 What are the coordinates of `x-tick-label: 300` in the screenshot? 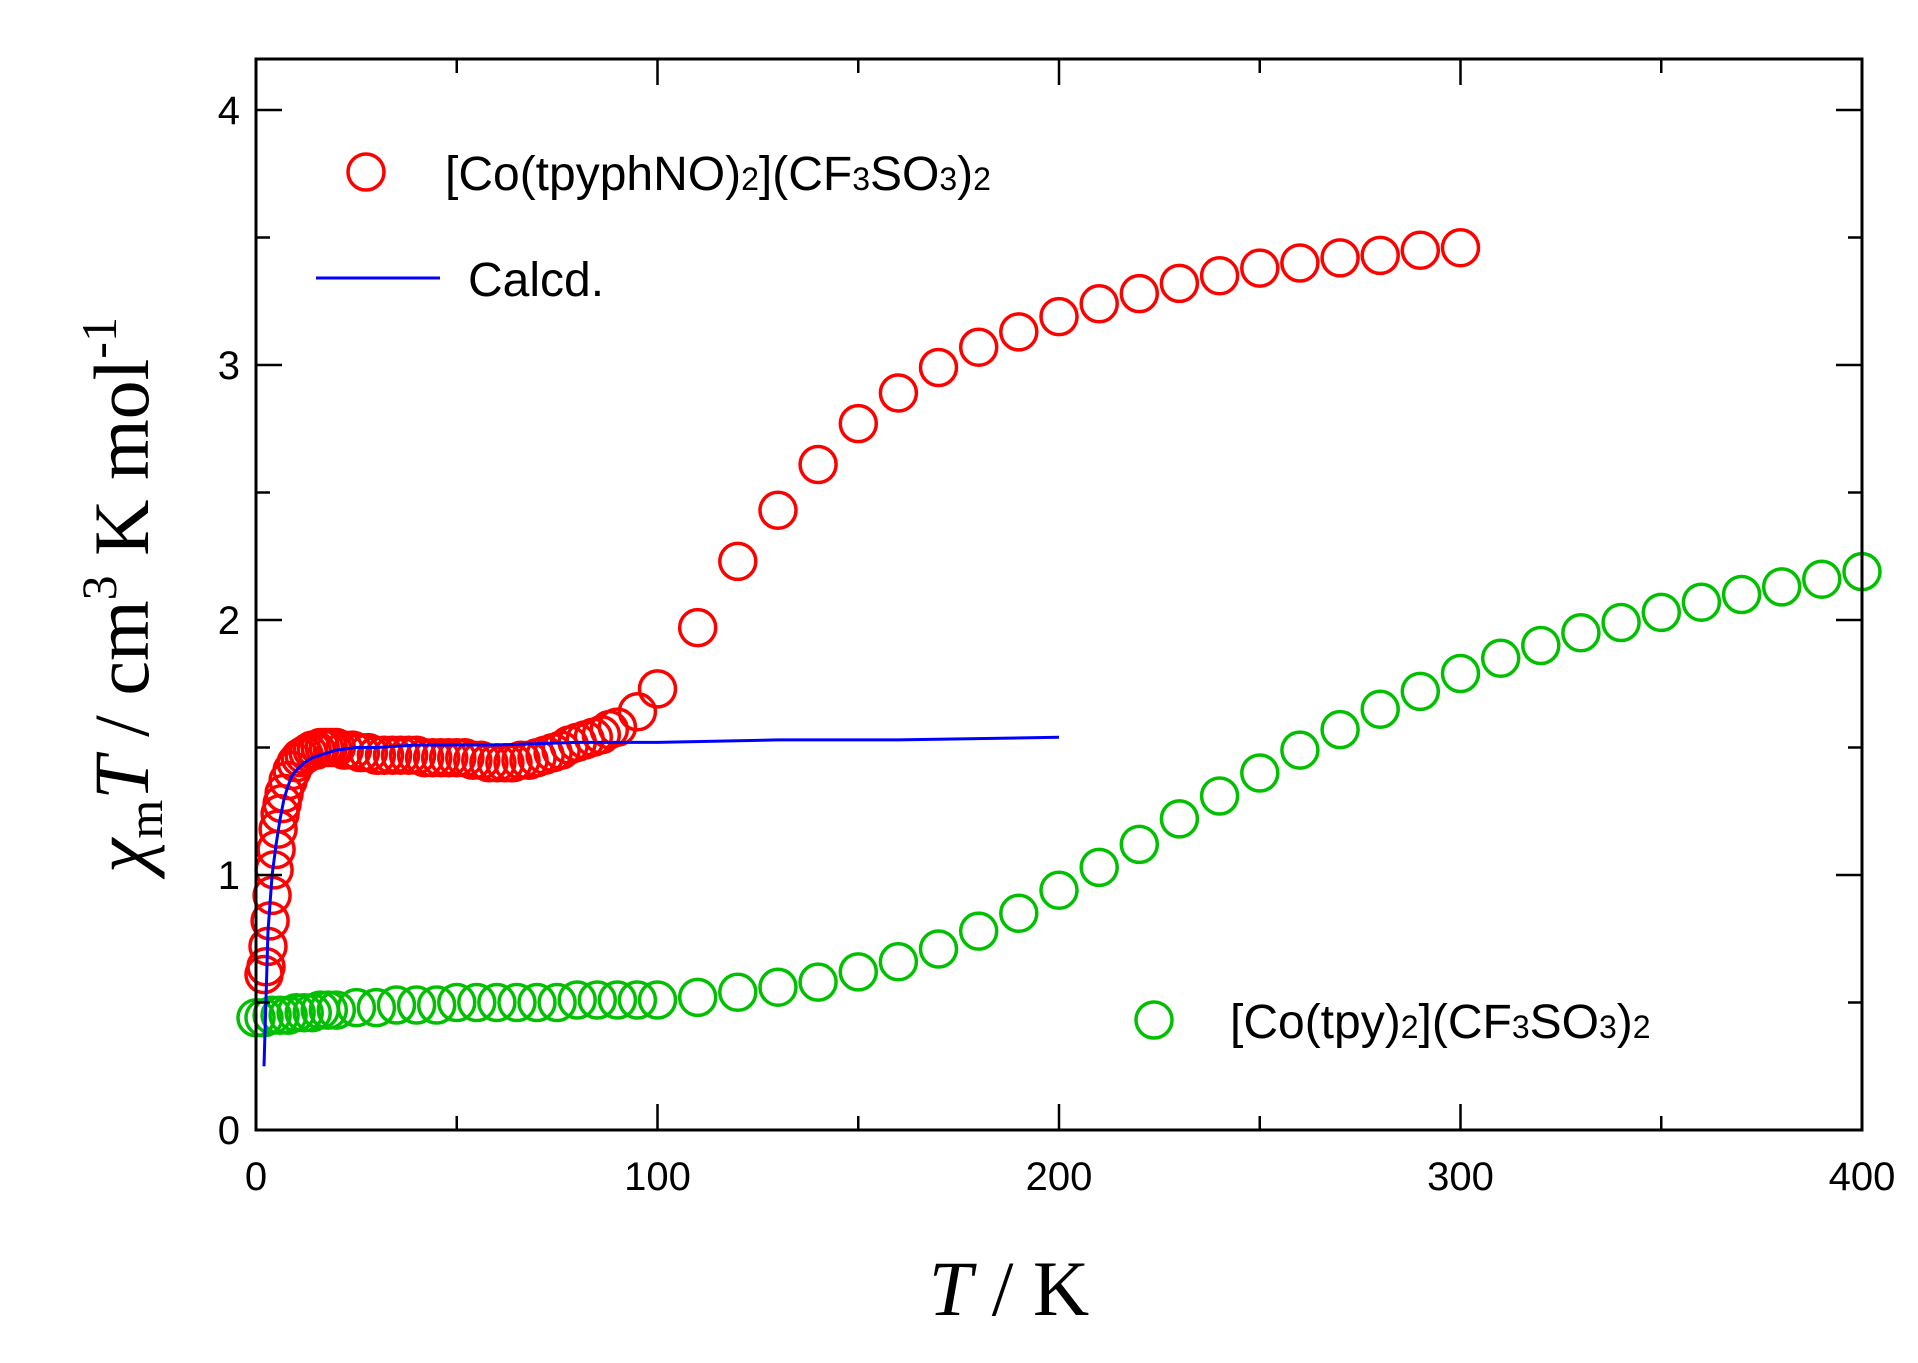 It's located at (1460, 1177).